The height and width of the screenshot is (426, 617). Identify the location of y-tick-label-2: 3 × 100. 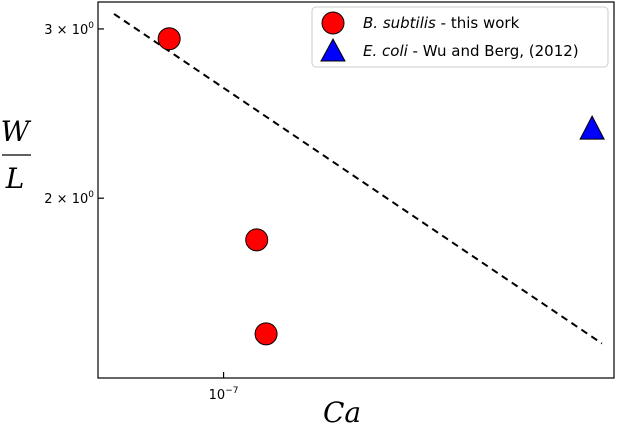
(69, 29).